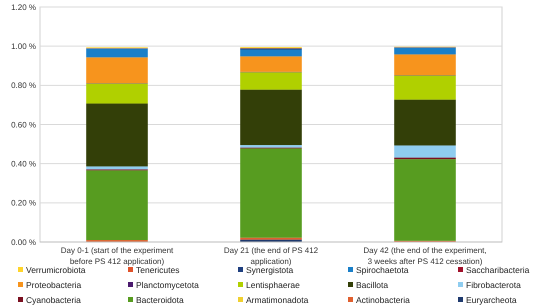 This screenshot has height=308, width=550. I want to click on x-tick-label: Day 42 (the end of the experiment, 3 weeks after PS 412 cessation), so click(425, 256).